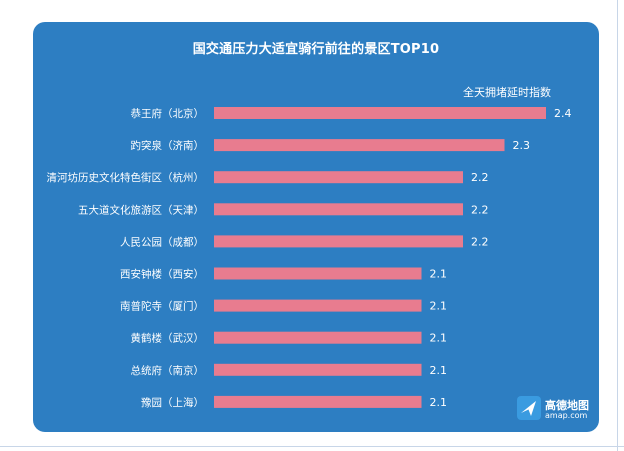  Describe the element at coordinates (126, 177) in the screenshot. I see `category-label: 清河坊历史文化特色街区（杭州）` at that location.